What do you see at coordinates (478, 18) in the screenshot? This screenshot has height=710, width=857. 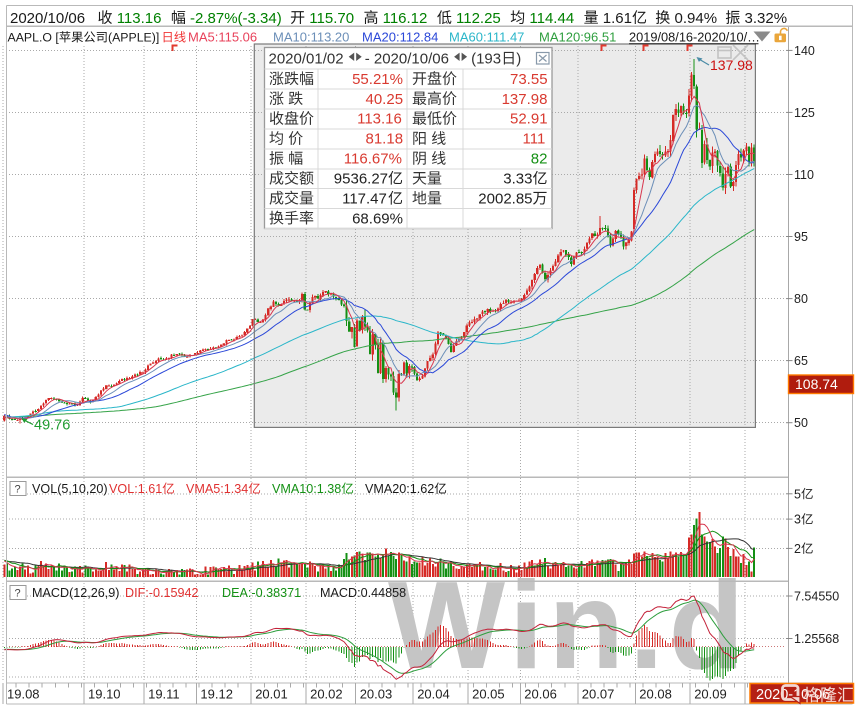 I see `svg-text: 112.25` at bounding box center [478, 18].